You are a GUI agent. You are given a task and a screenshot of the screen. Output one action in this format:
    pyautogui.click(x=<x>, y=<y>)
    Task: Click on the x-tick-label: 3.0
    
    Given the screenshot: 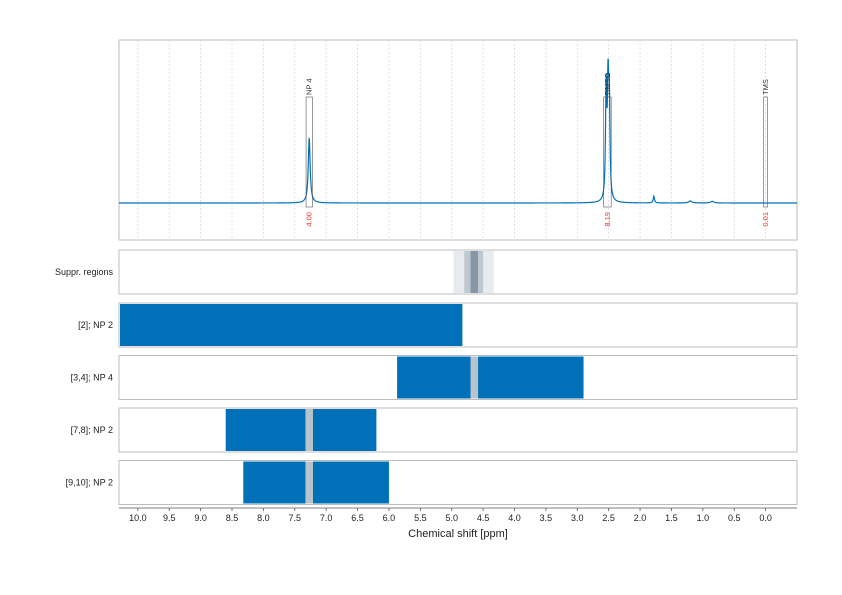 What is the action you would take?
    pyautogui.click(x=577, y=518)
    